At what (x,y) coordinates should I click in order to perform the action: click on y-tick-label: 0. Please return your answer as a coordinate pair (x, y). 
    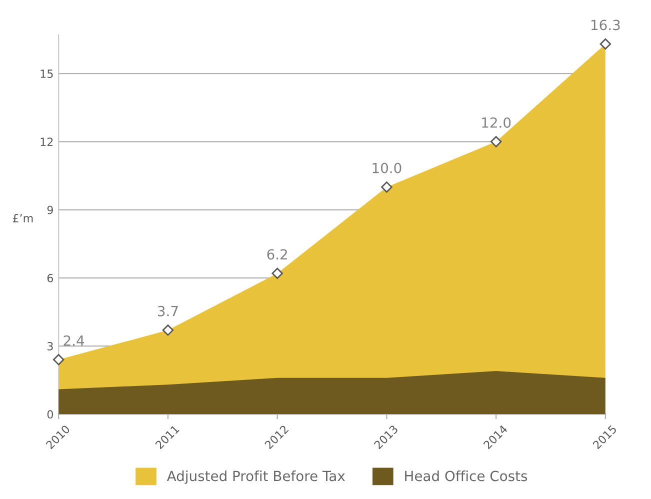
    Looking at the image, I should click on (50, 414).